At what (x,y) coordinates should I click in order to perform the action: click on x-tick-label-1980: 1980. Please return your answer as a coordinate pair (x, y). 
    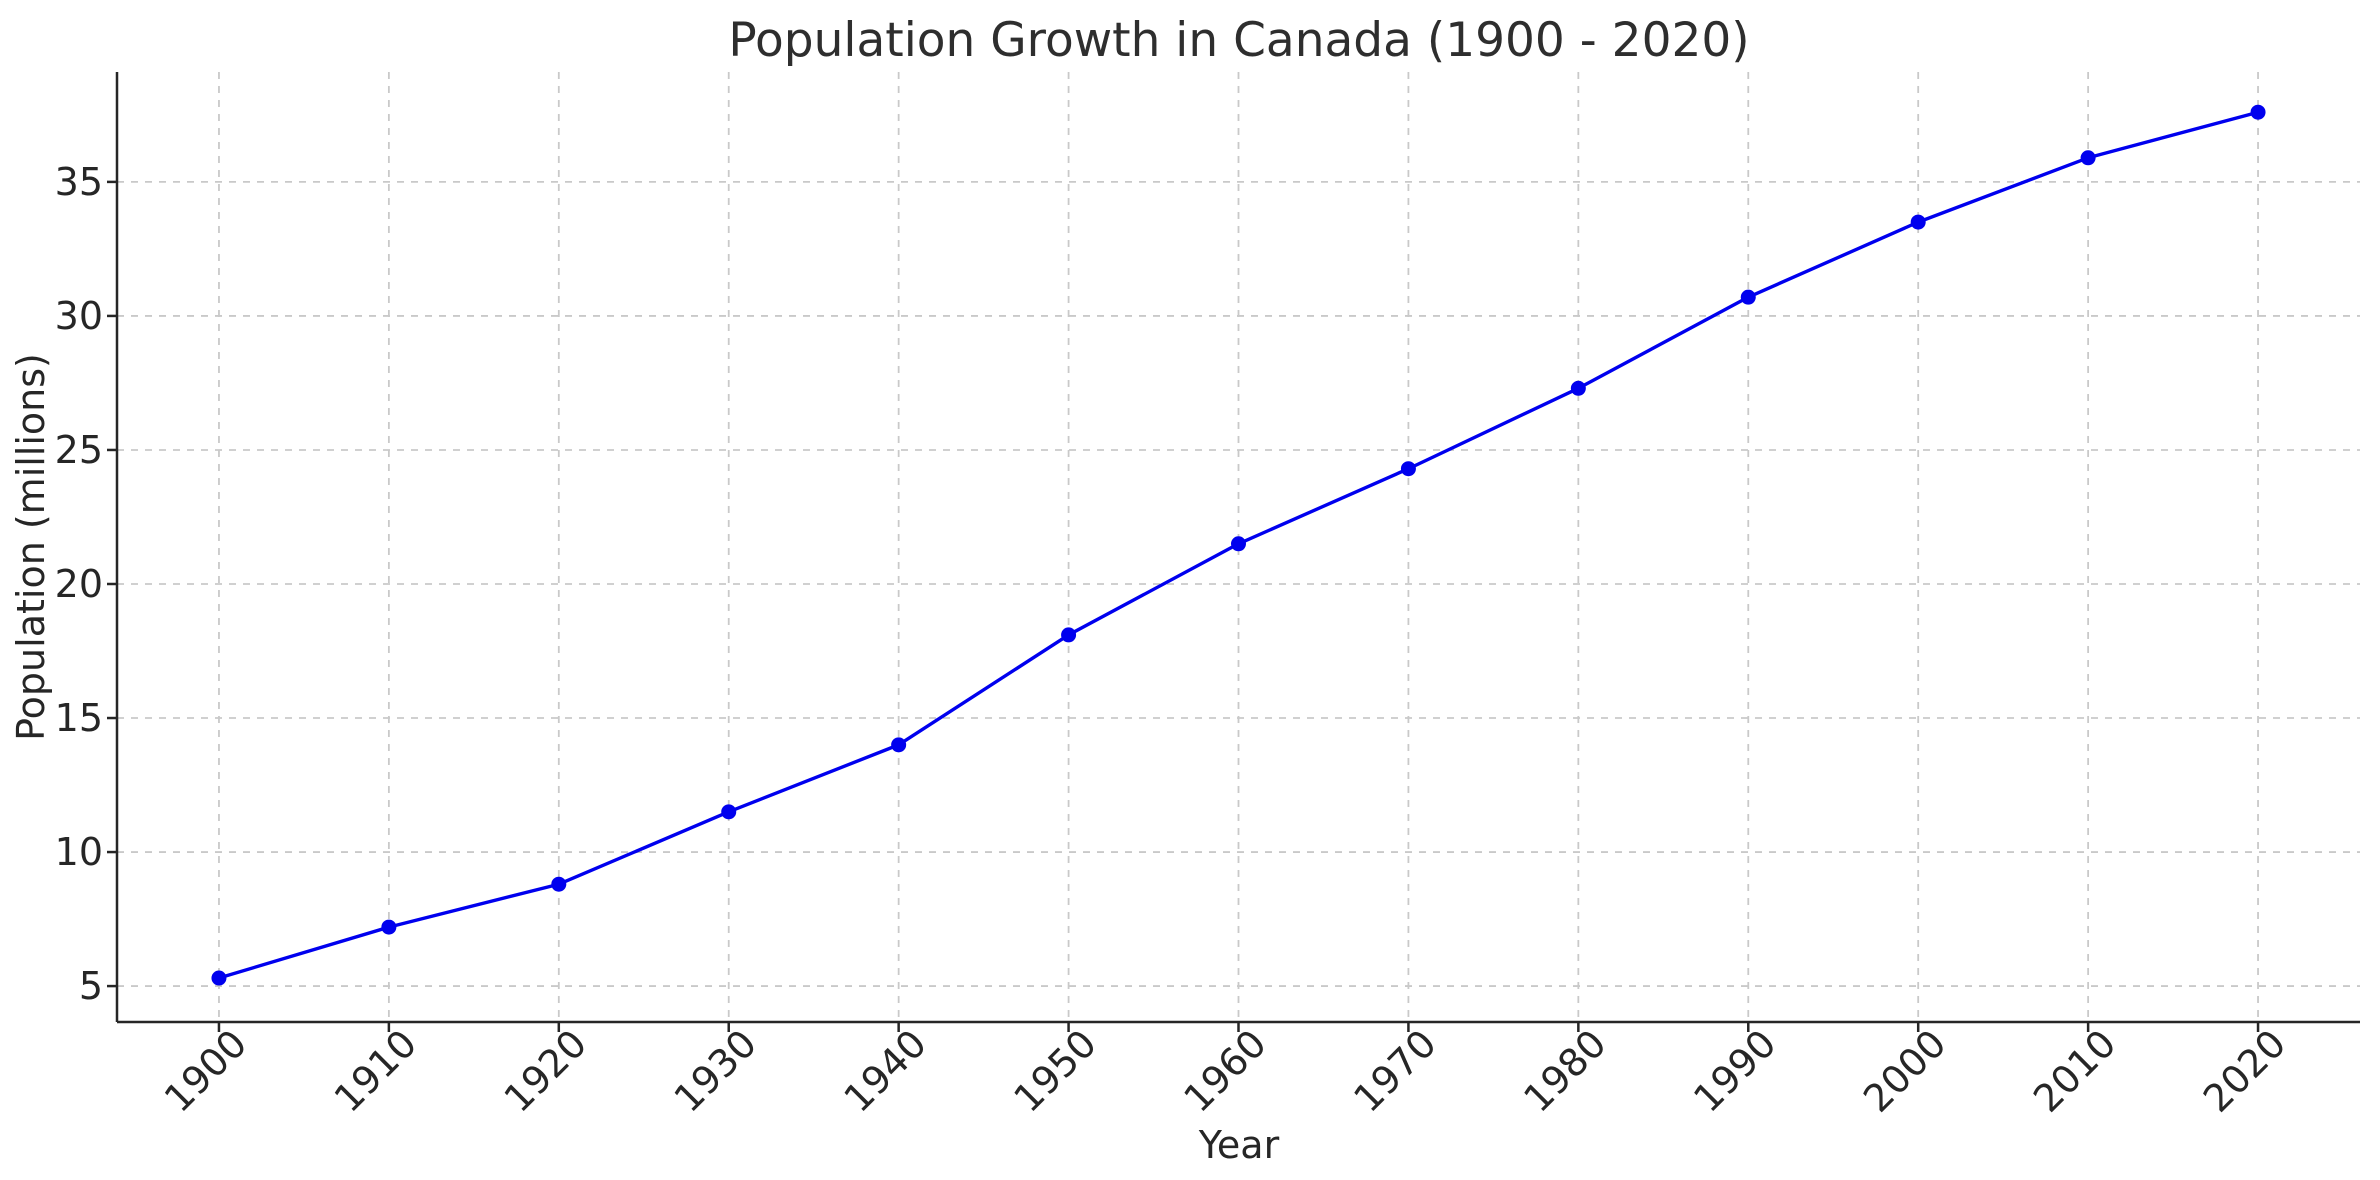
    Looking at the image, I should click on (1565, 1071).